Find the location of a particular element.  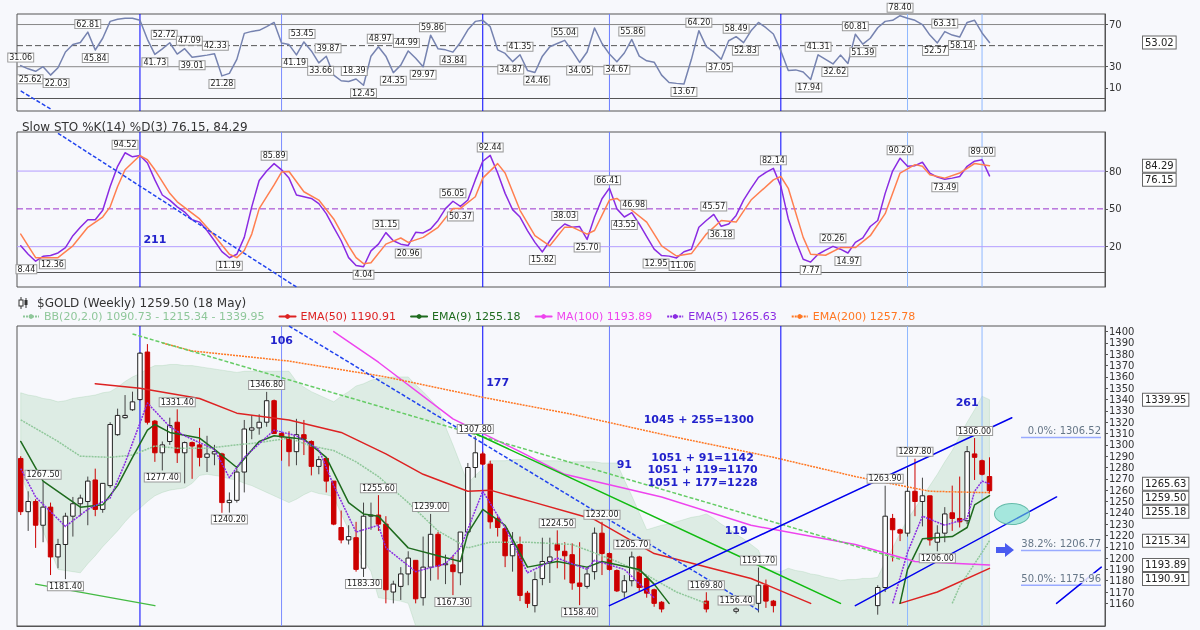

annotation: 211 is located at coordinates (155, 239).